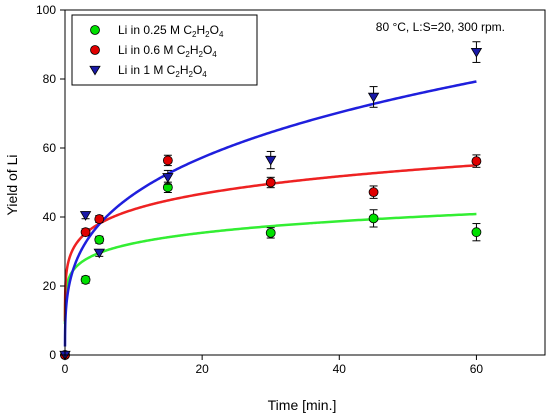  What do you see at coordinates (340, 369) in the screenshot?
I see `x-tick-label: 40` at bounding box center [340, 369].